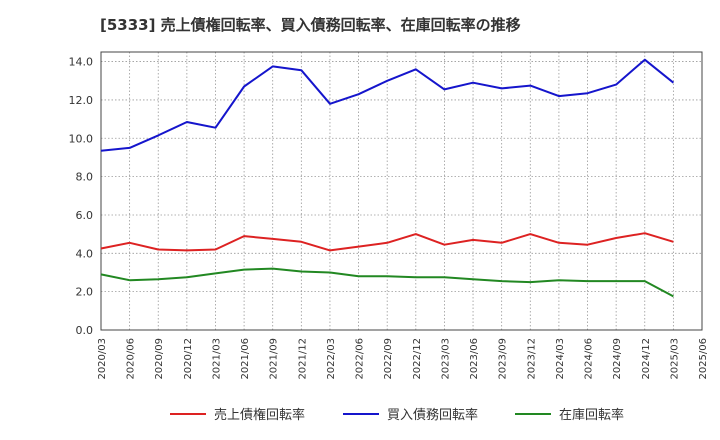  I want to click on legend-item-inventory: 在庫回転率, so click(569, 413).